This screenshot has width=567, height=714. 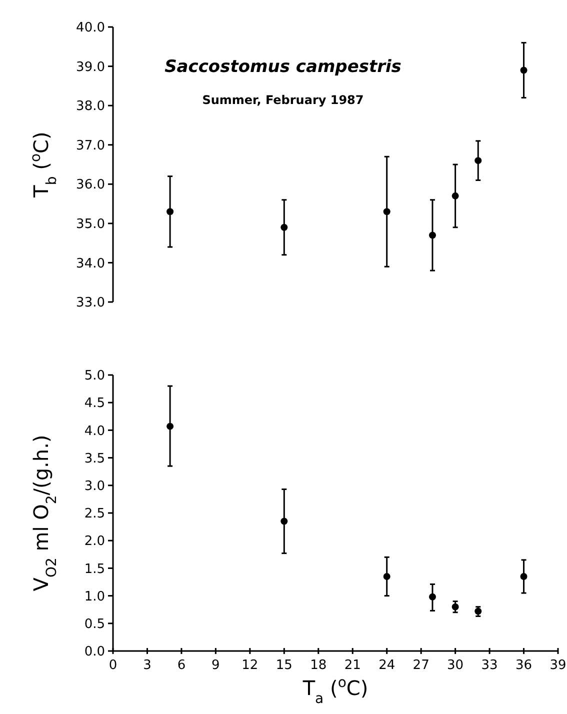 I want to click on x-tick-label: 24, so click(x=387, y=665).